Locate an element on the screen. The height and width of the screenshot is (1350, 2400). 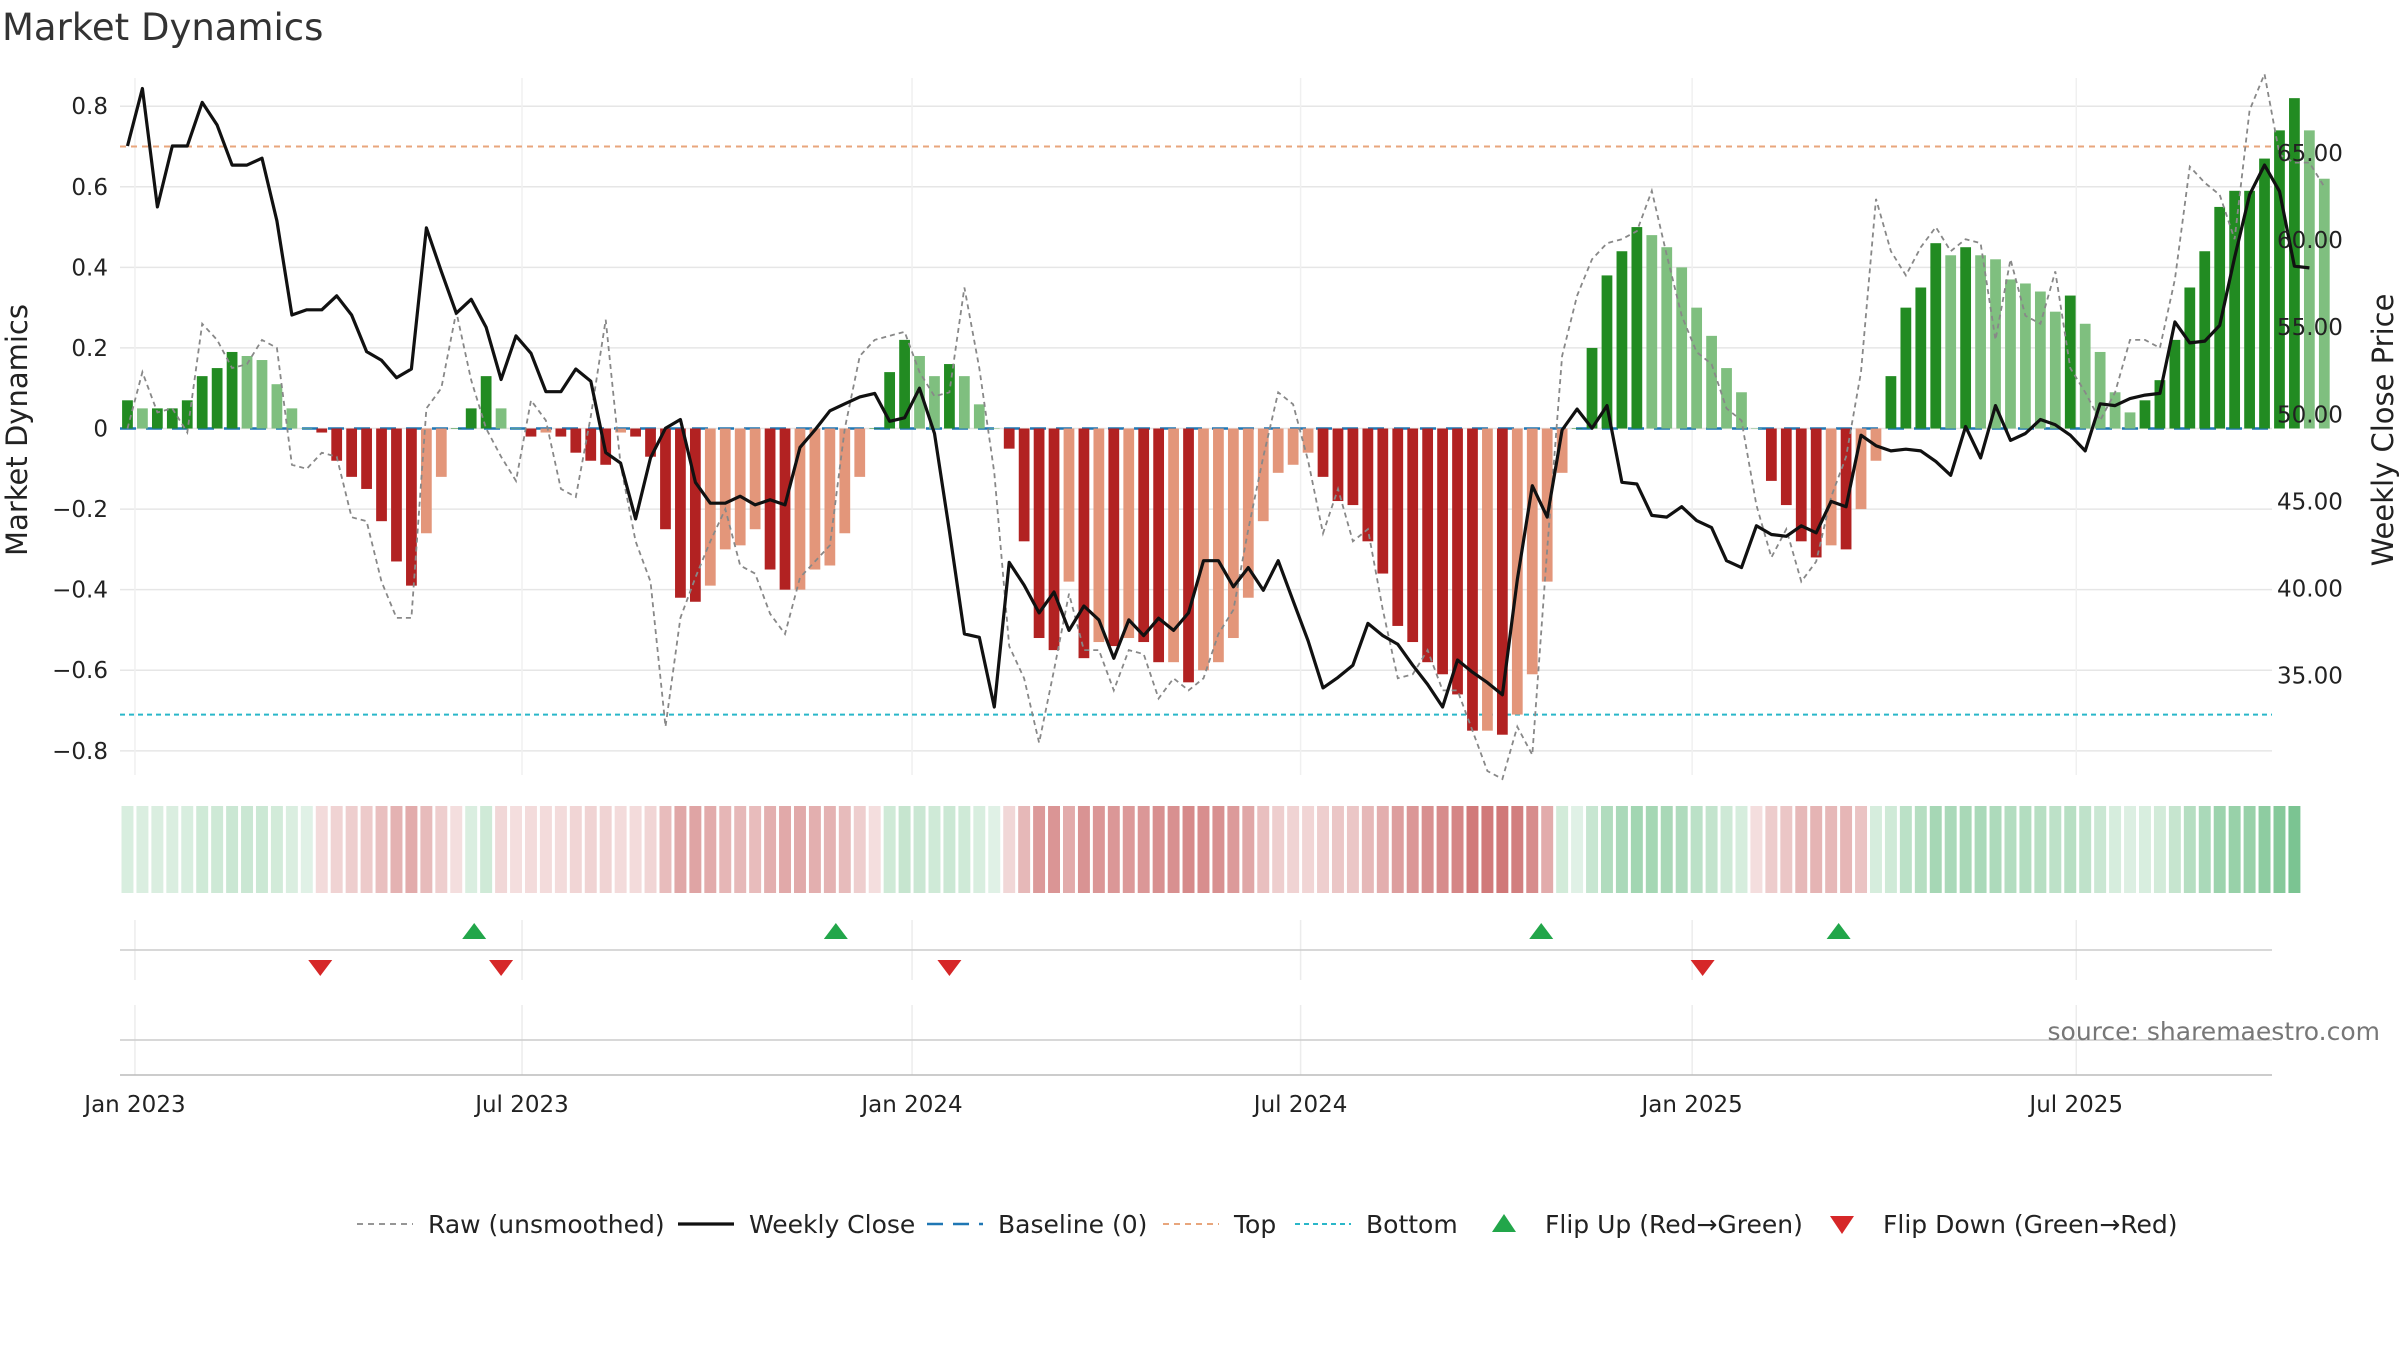
x-tick-label: Jan 2024 is located at coordinates (910, 1105).